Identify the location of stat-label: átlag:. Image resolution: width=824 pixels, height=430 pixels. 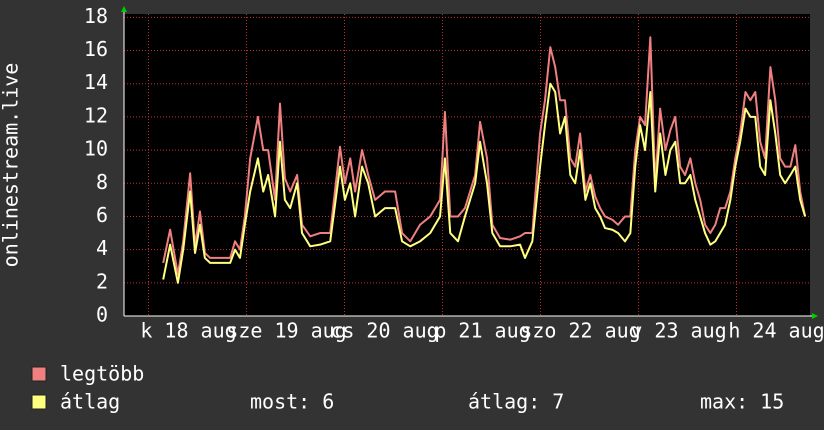
(504, 402).